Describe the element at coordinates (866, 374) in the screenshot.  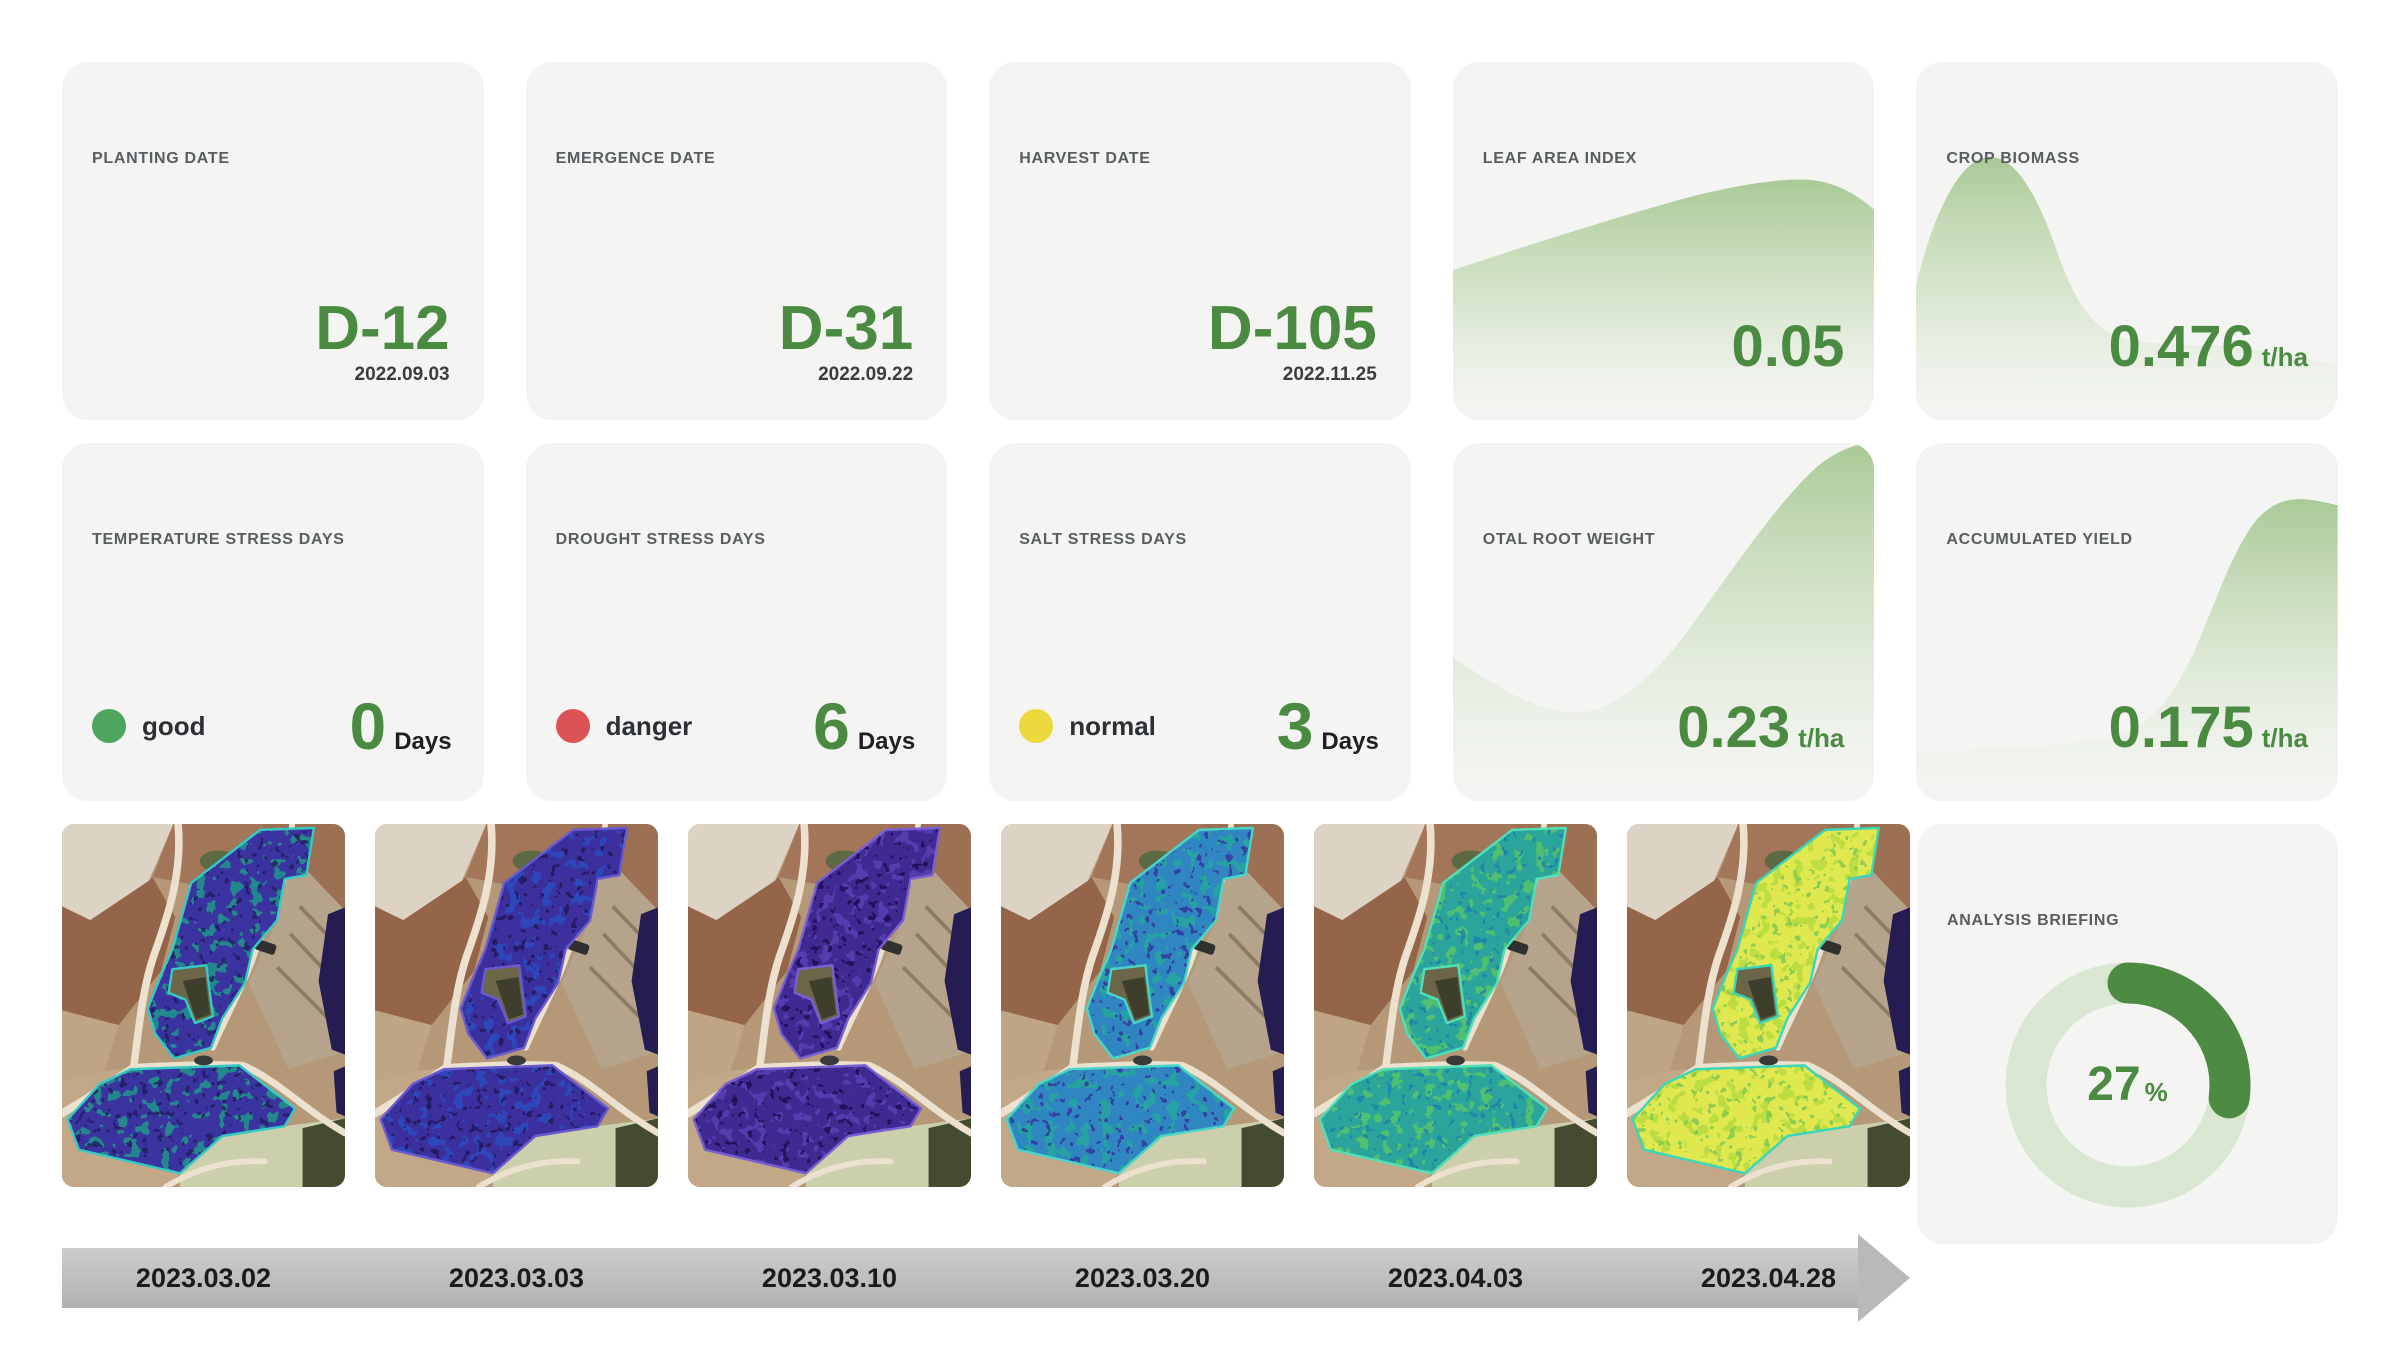
I see `emergence-date: 2022.09.22` at that location.